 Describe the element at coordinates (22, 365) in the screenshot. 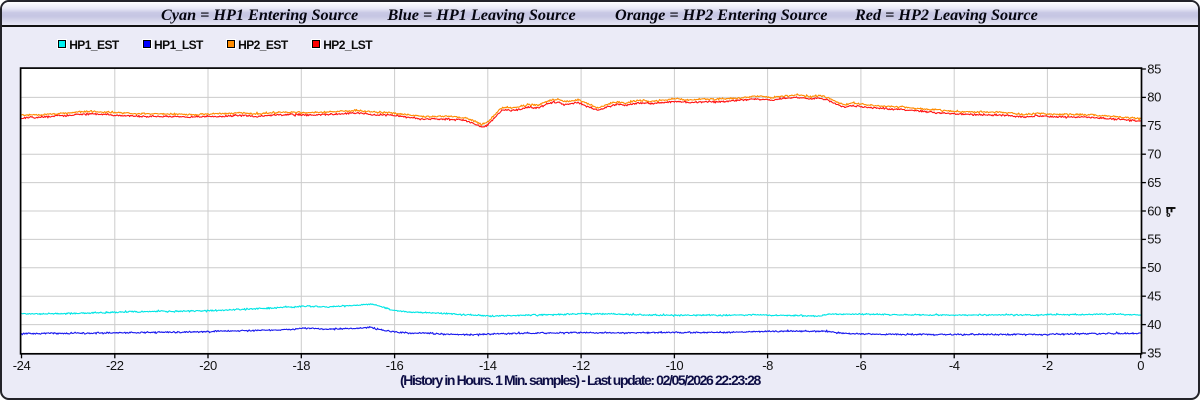

I see `svg-text: -24` at that location.